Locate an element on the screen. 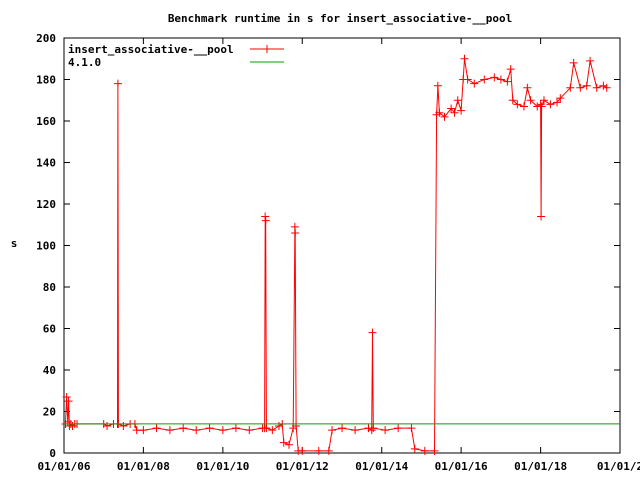  y-tick-label: 140 is located at coordinates (46, 163).